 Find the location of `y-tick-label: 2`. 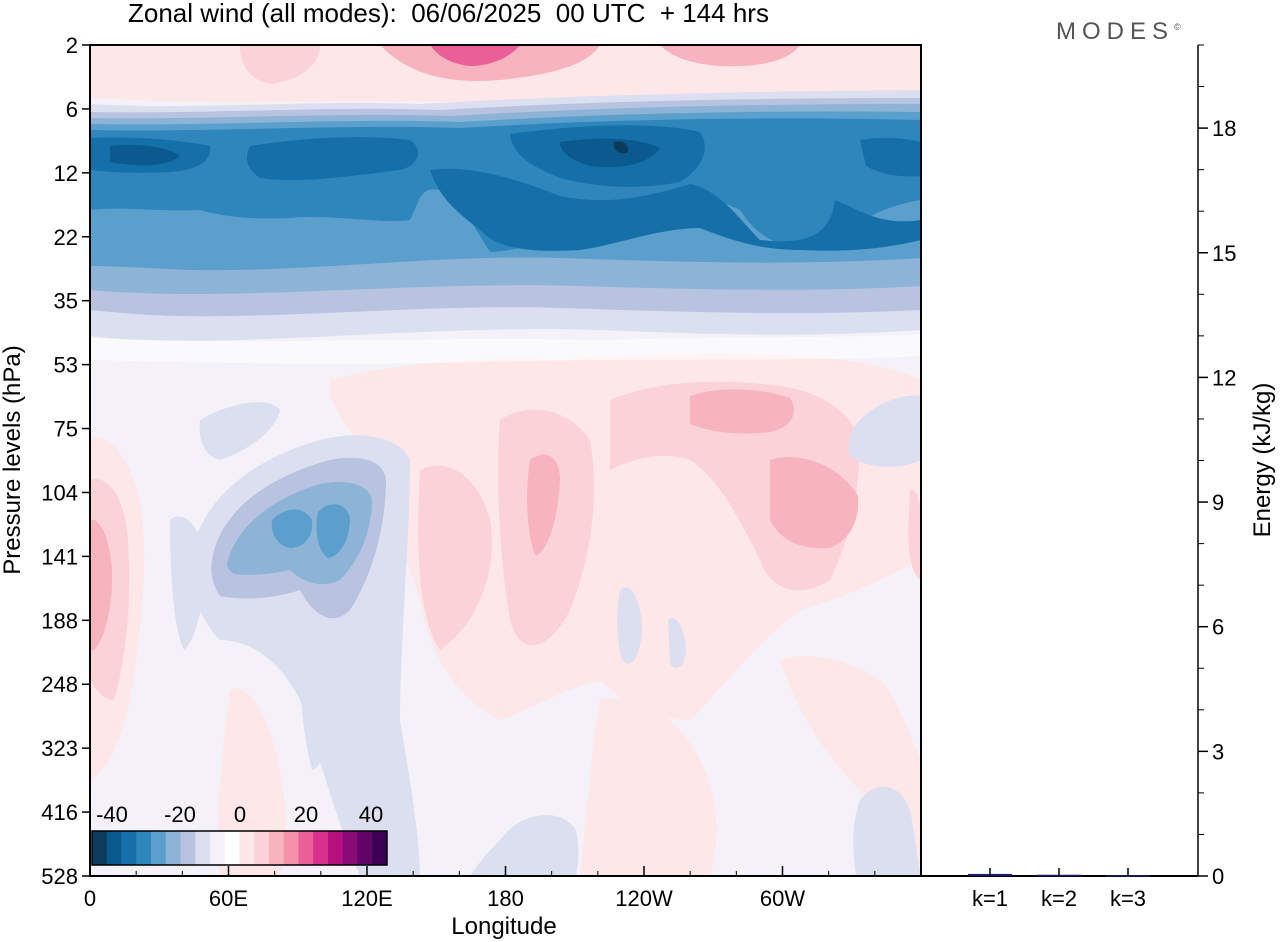

y-tick-label: 2 is located at coordinates (72, 45).